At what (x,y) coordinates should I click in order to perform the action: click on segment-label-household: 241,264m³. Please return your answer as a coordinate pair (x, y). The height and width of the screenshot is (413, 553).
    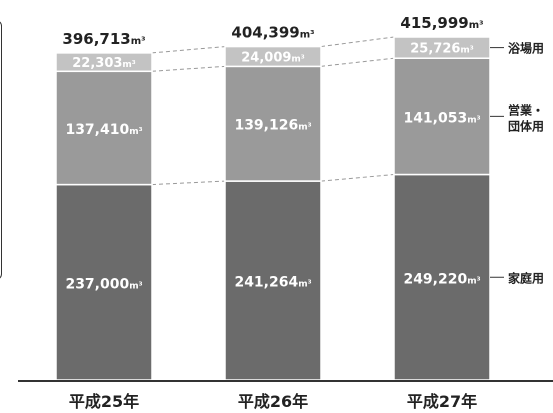
    Looking at the image, I should click on (272, 283).